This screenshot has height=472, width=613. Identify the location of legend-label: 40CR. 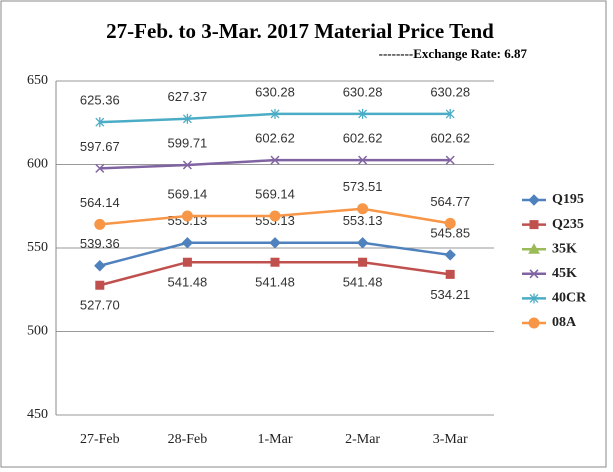
(569, 298).